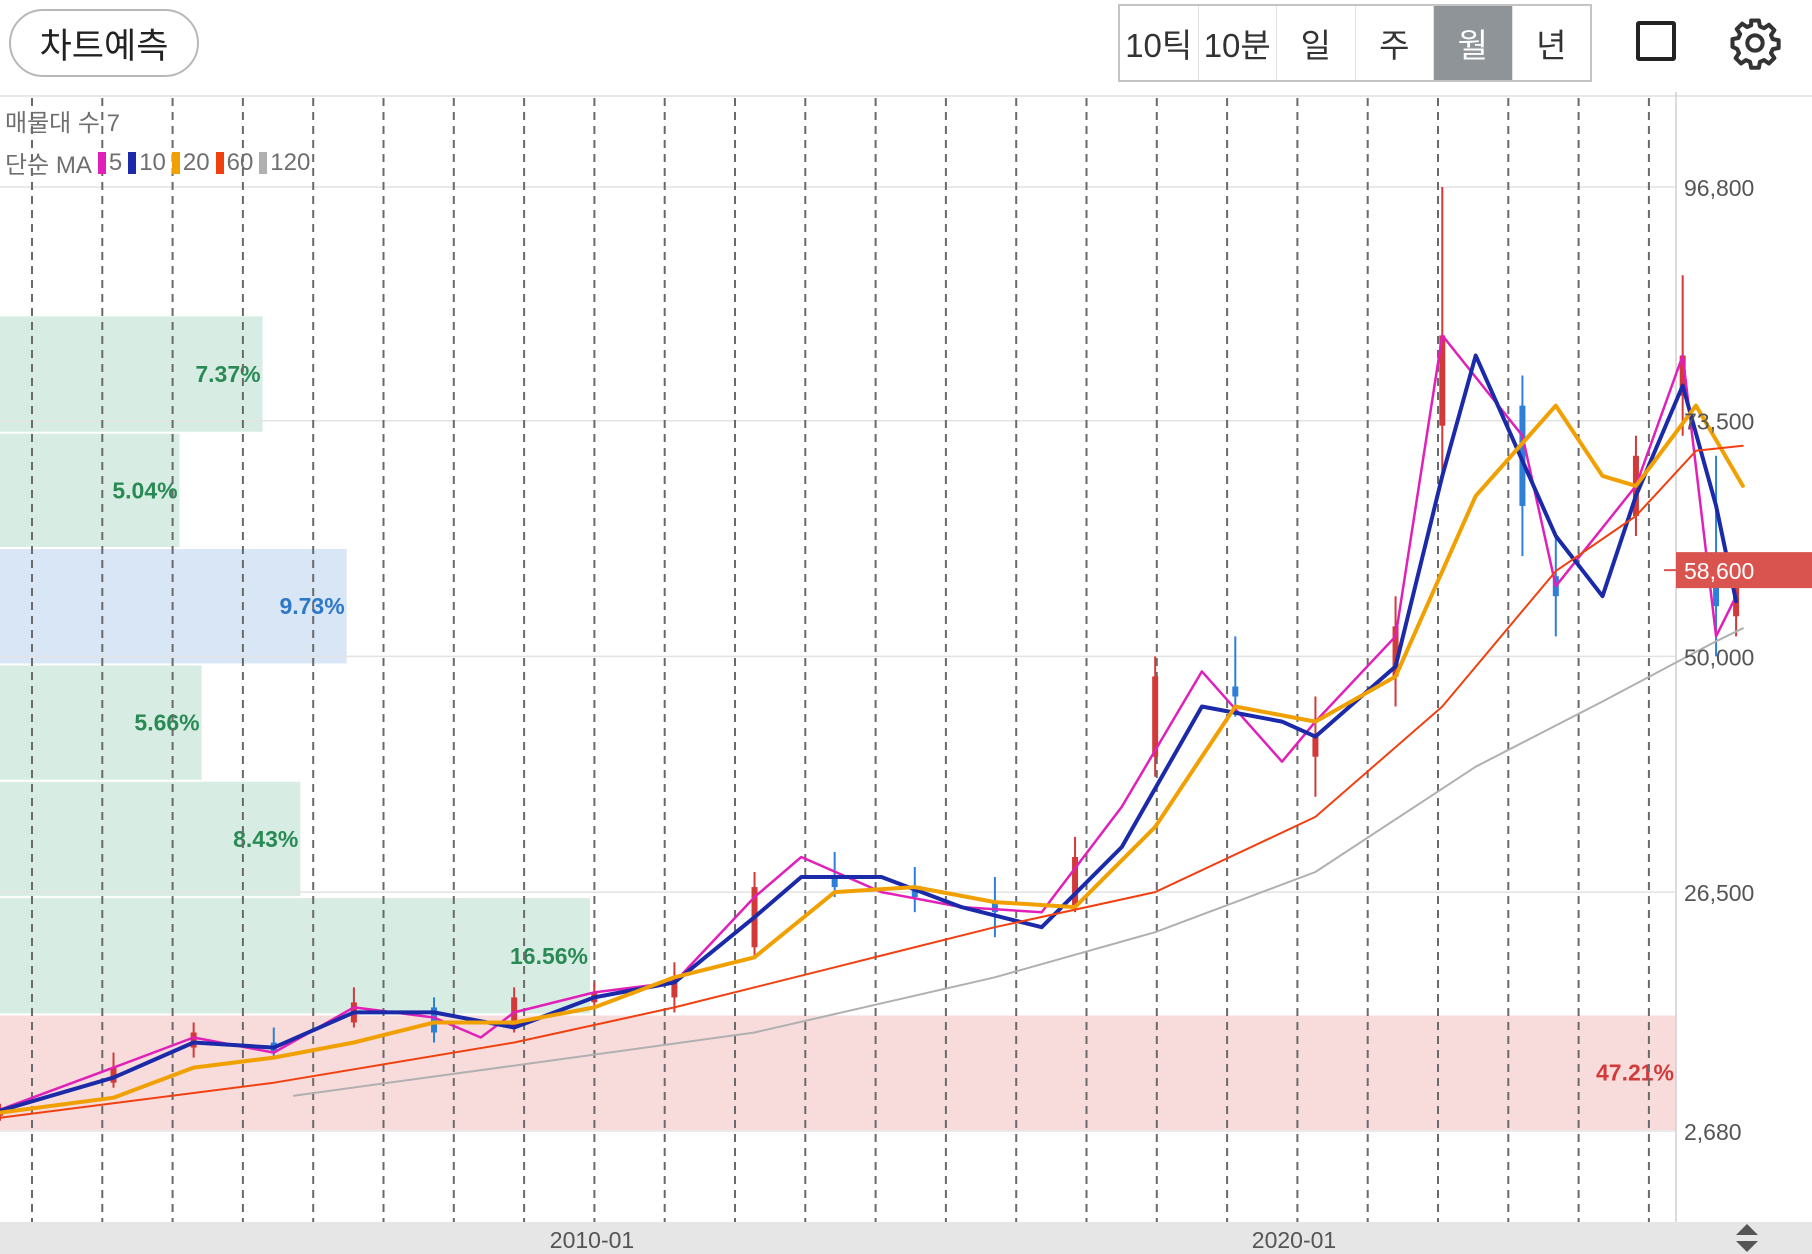 The image size is (1812, 1254). What do you see at coordinates (290, 162) in the screenshot?
I see `ma-legend-label: 120` at bounding box center [290, 162].